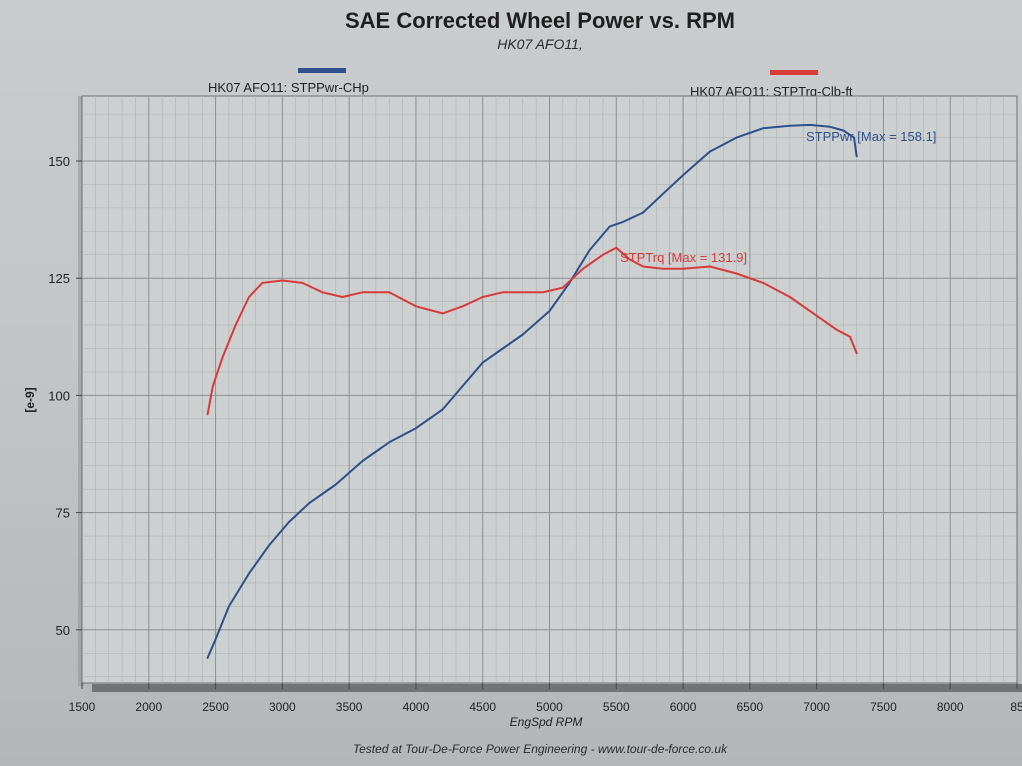 The width and height of the screenshot is (1022, 766). What do you see at coordinates (322, 70) in the screenshot?
I see `legend-swatch-power` at bounding box center [322, 70].